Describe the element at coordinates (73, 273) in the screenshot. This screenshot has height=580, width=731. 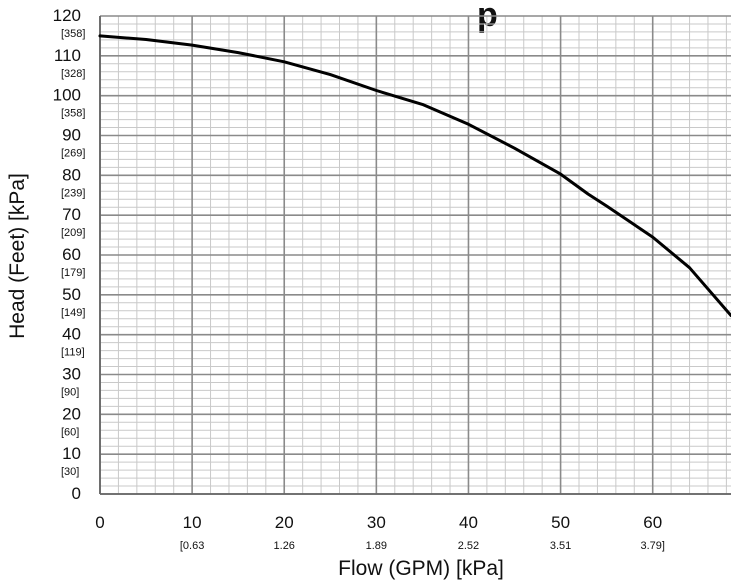
I see `y-tick-sublabel: [179]` at that location.